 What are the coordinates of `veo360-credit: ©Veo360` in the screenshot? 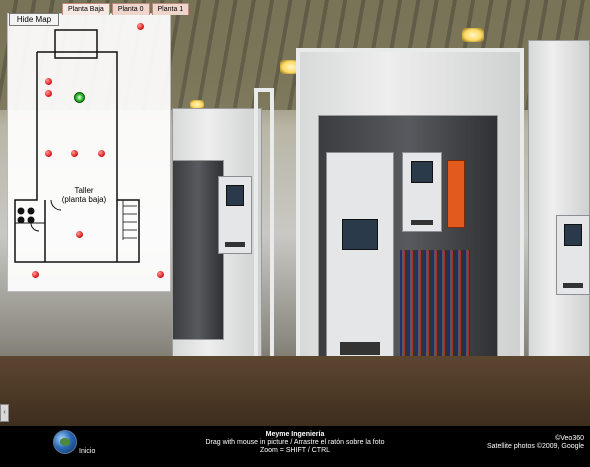 It's located at (569, 438).